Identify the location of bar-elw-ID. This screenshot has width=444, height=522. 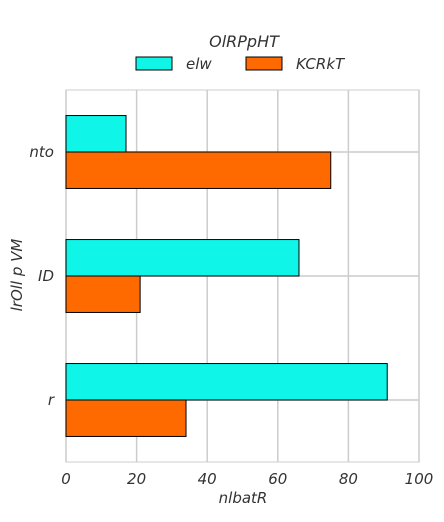
(182, 258).